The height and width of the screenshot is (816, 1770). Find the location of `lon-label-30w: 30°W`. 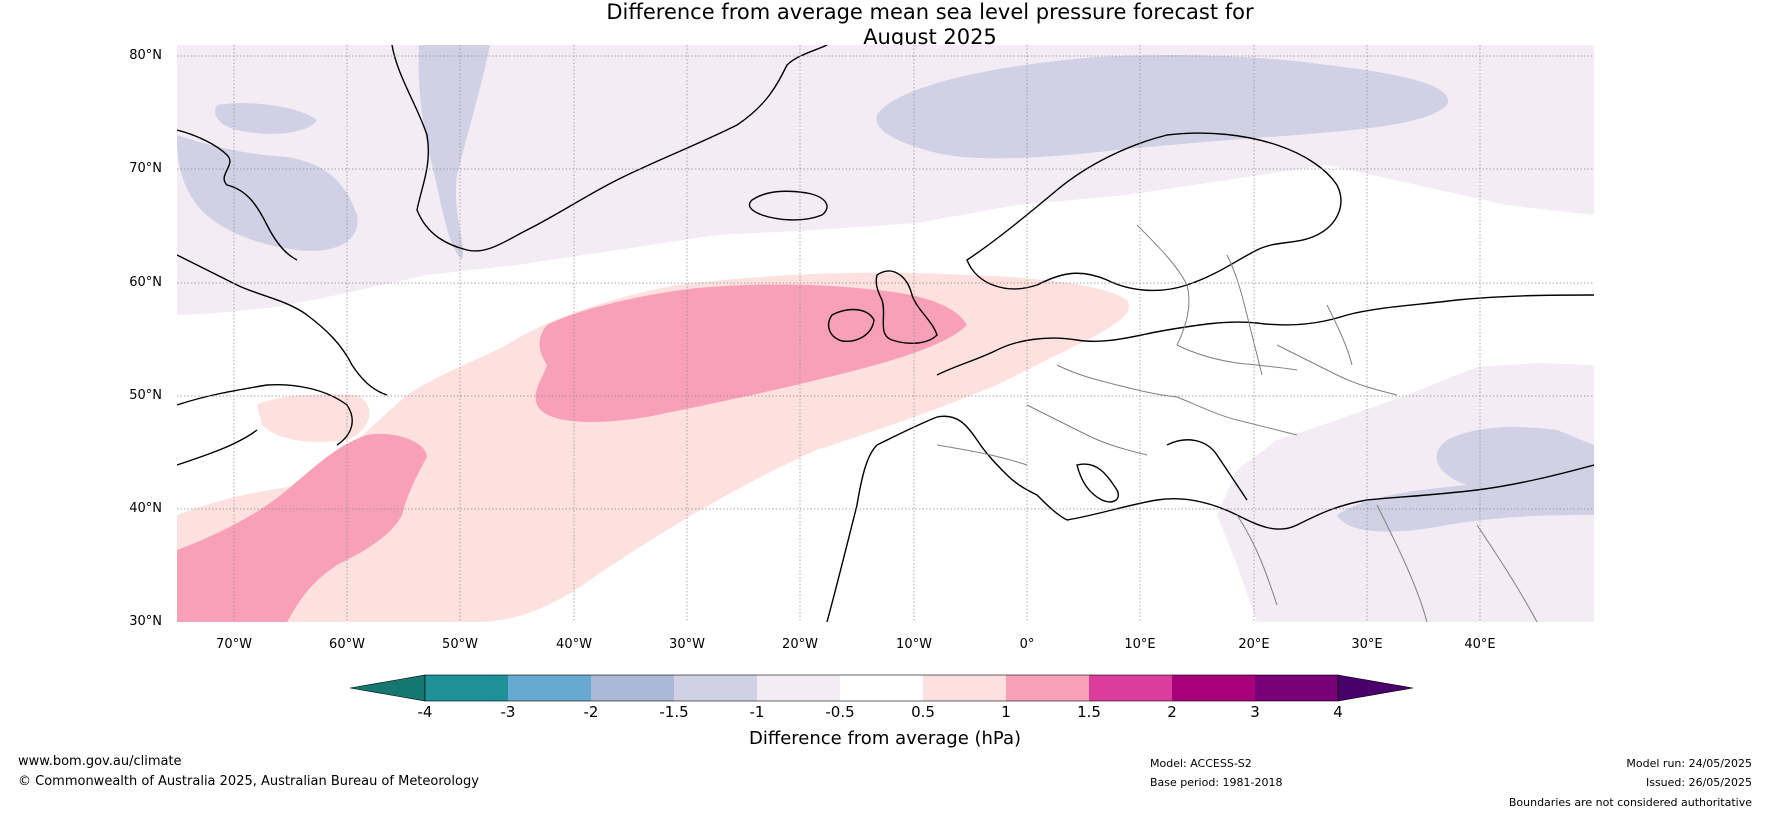

lon-label-30w: 30°W is located at coordinates (687, 644).